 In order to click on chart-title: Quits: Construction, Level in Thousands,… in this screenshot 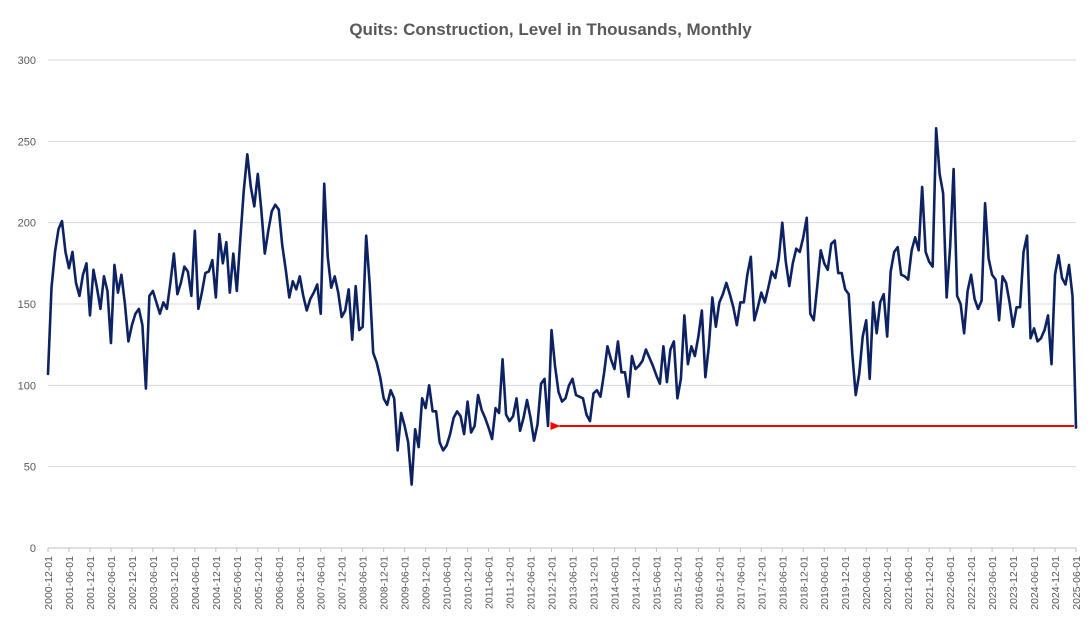, I will do `click(550, 29)`.